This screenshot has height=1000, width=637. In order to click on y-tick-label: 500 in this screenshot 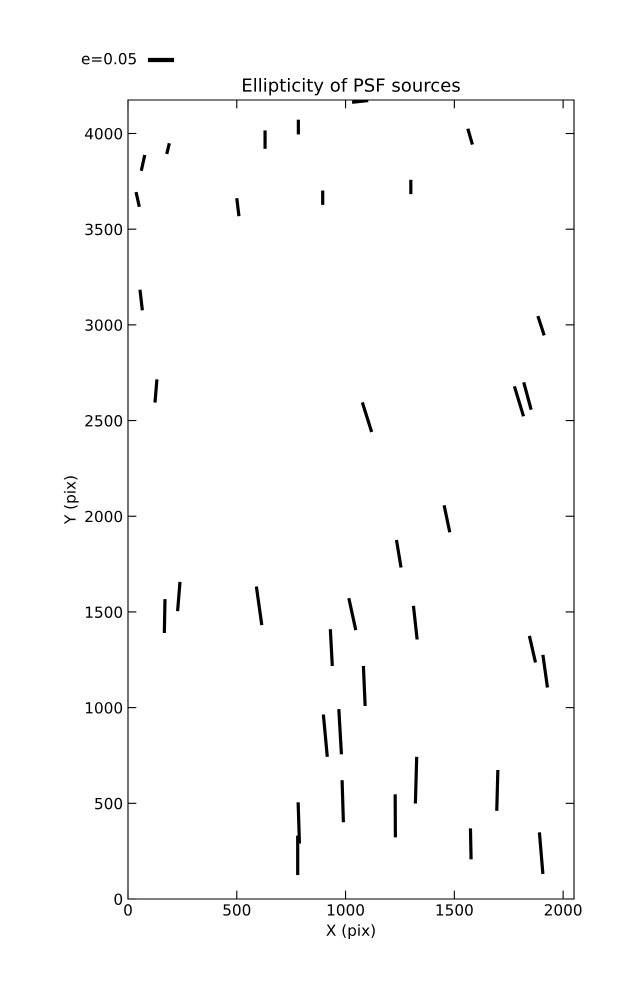, I will do `click(108, 804)`.